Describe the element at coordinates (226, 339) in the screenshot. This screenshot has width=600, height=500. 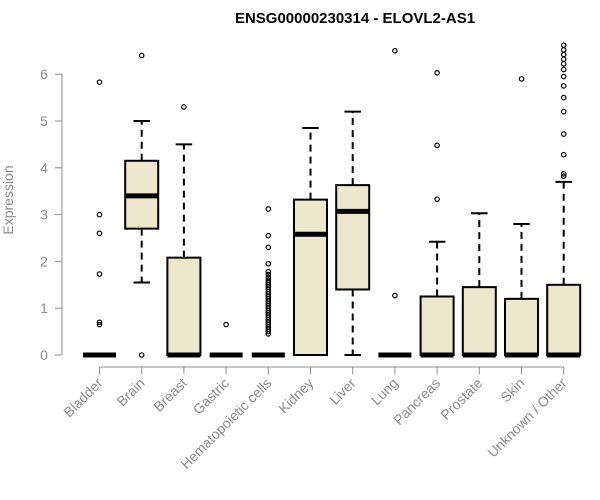
I see `box-gastric` at that location.